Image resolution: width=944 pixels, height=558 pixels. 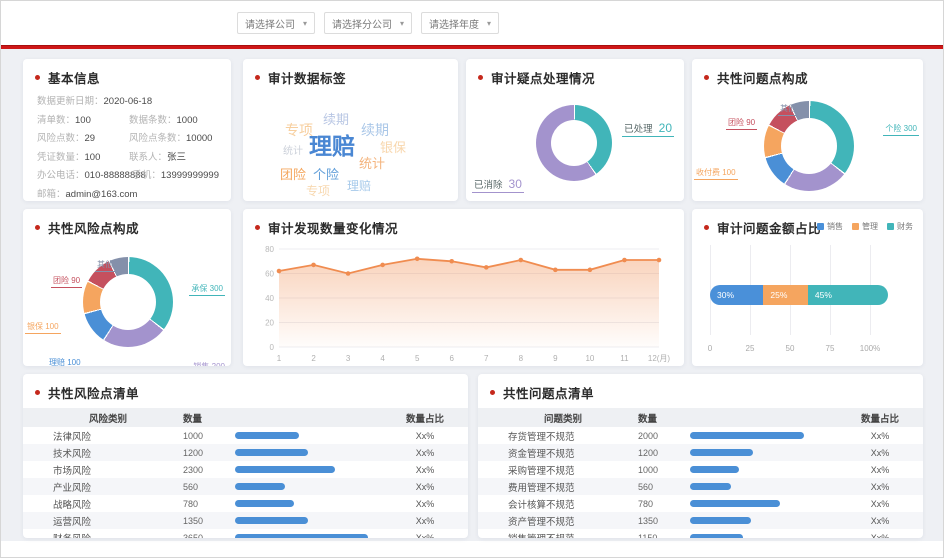 I want to click on doubt-processing-chart: 已处理 20 已消除 30, so click(x=575, y=146).